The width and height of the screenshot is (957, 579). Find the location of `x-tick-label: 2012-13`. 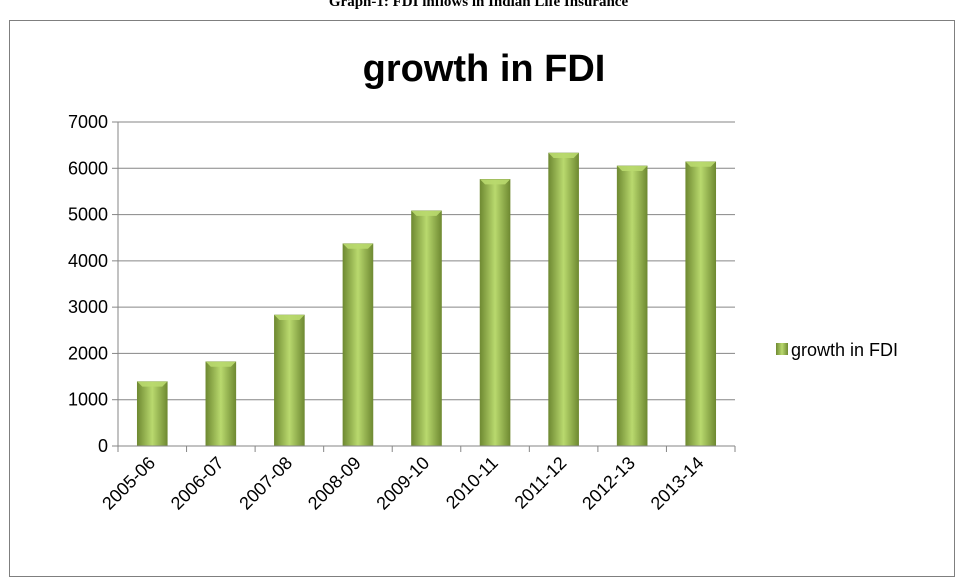

x-tick-label: 2012-13 is located at coordinates (608, 483).